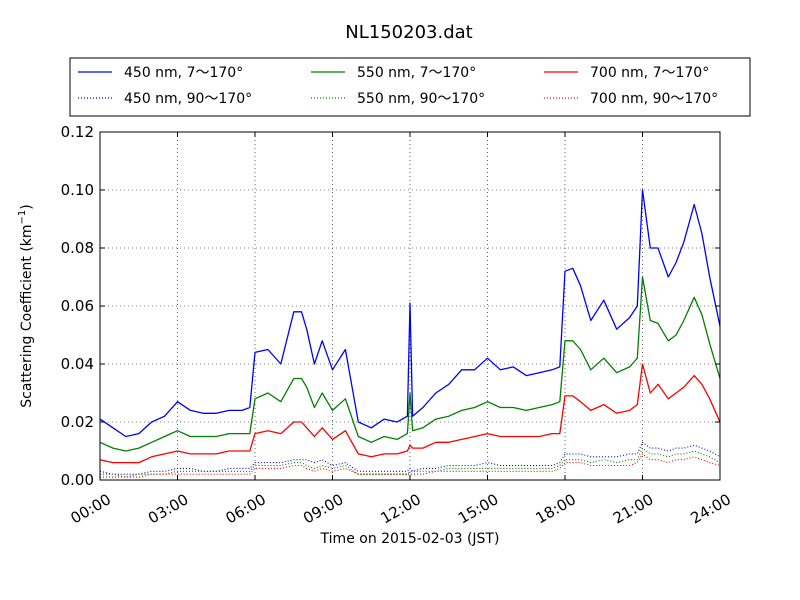  I want to click on x-tick-label: 00:00, so click(91, 508).